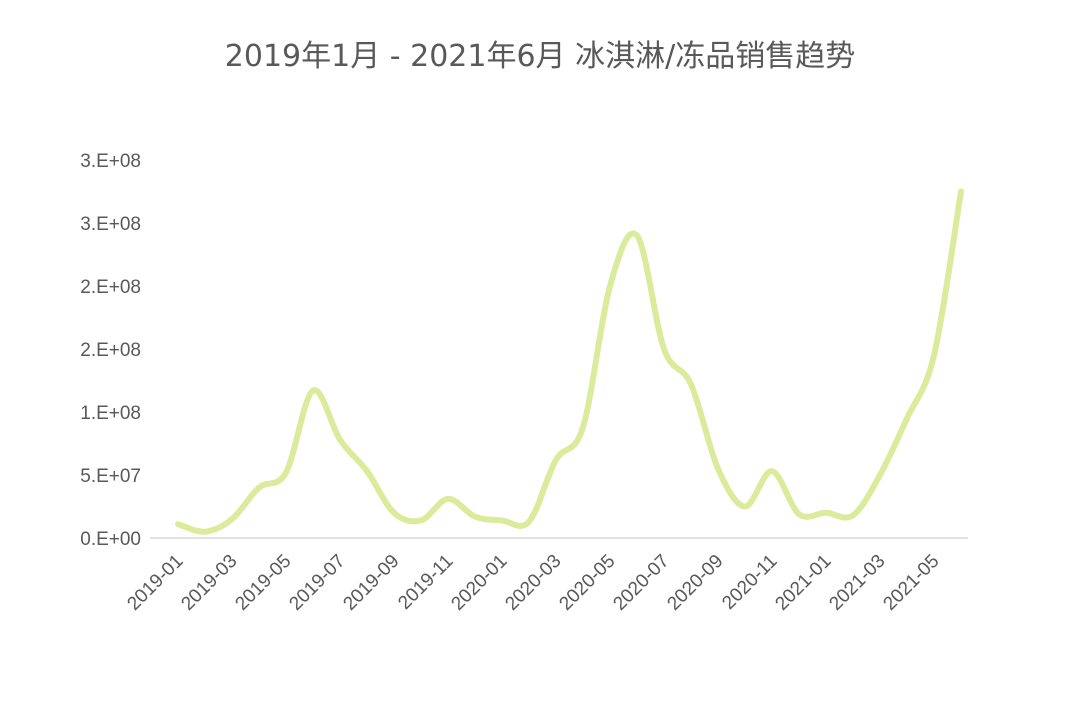  I want to click on x-tick-label: 2020-11, so click(749, 582).